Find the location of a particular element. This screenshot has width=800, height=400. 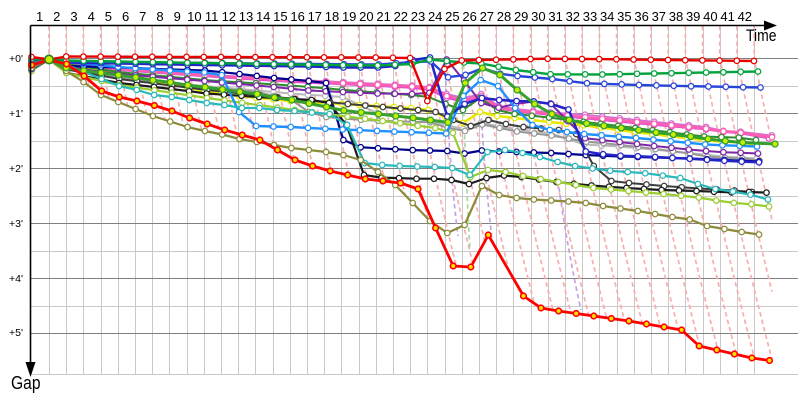

svg-text: 4 is located at coordinates (91, 16).